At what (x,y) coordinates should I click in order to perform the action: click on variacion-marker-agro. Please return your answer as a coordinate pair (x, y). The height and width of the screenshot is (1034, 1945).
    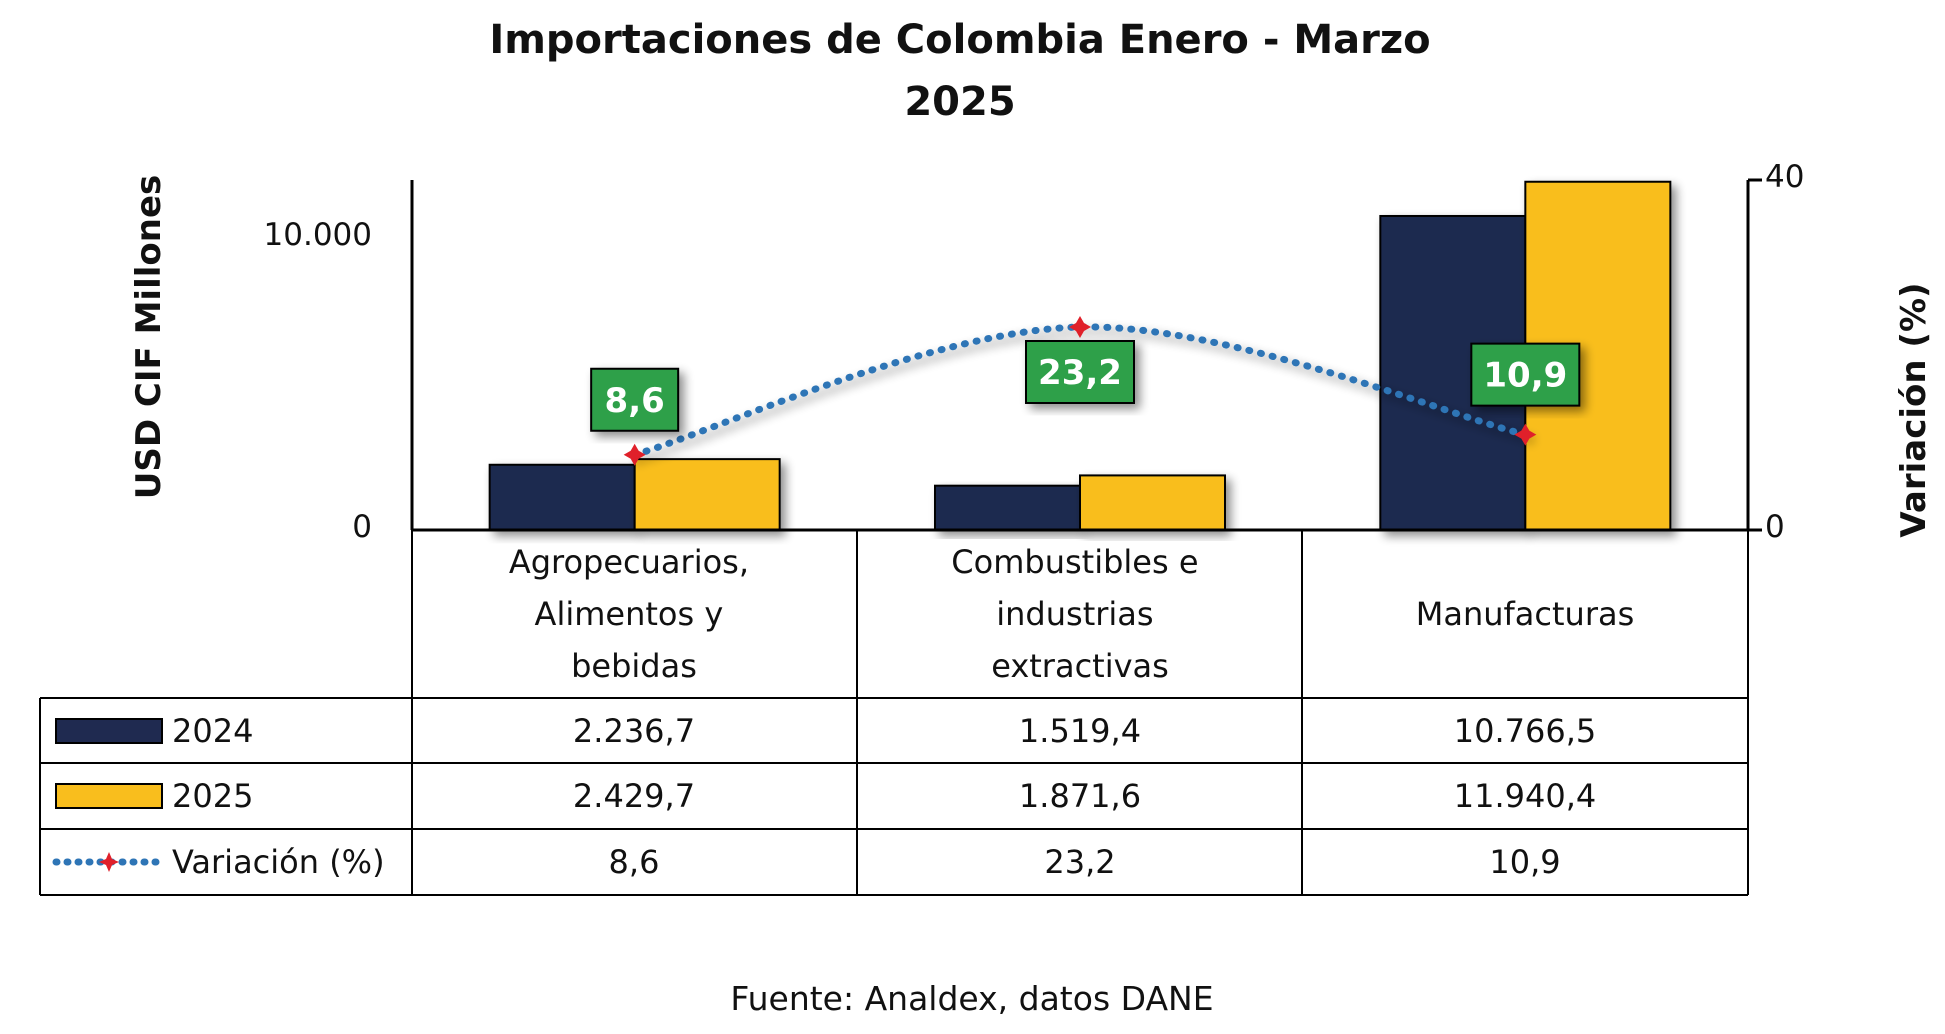
    Looking at the image, I should click on (634, 454).